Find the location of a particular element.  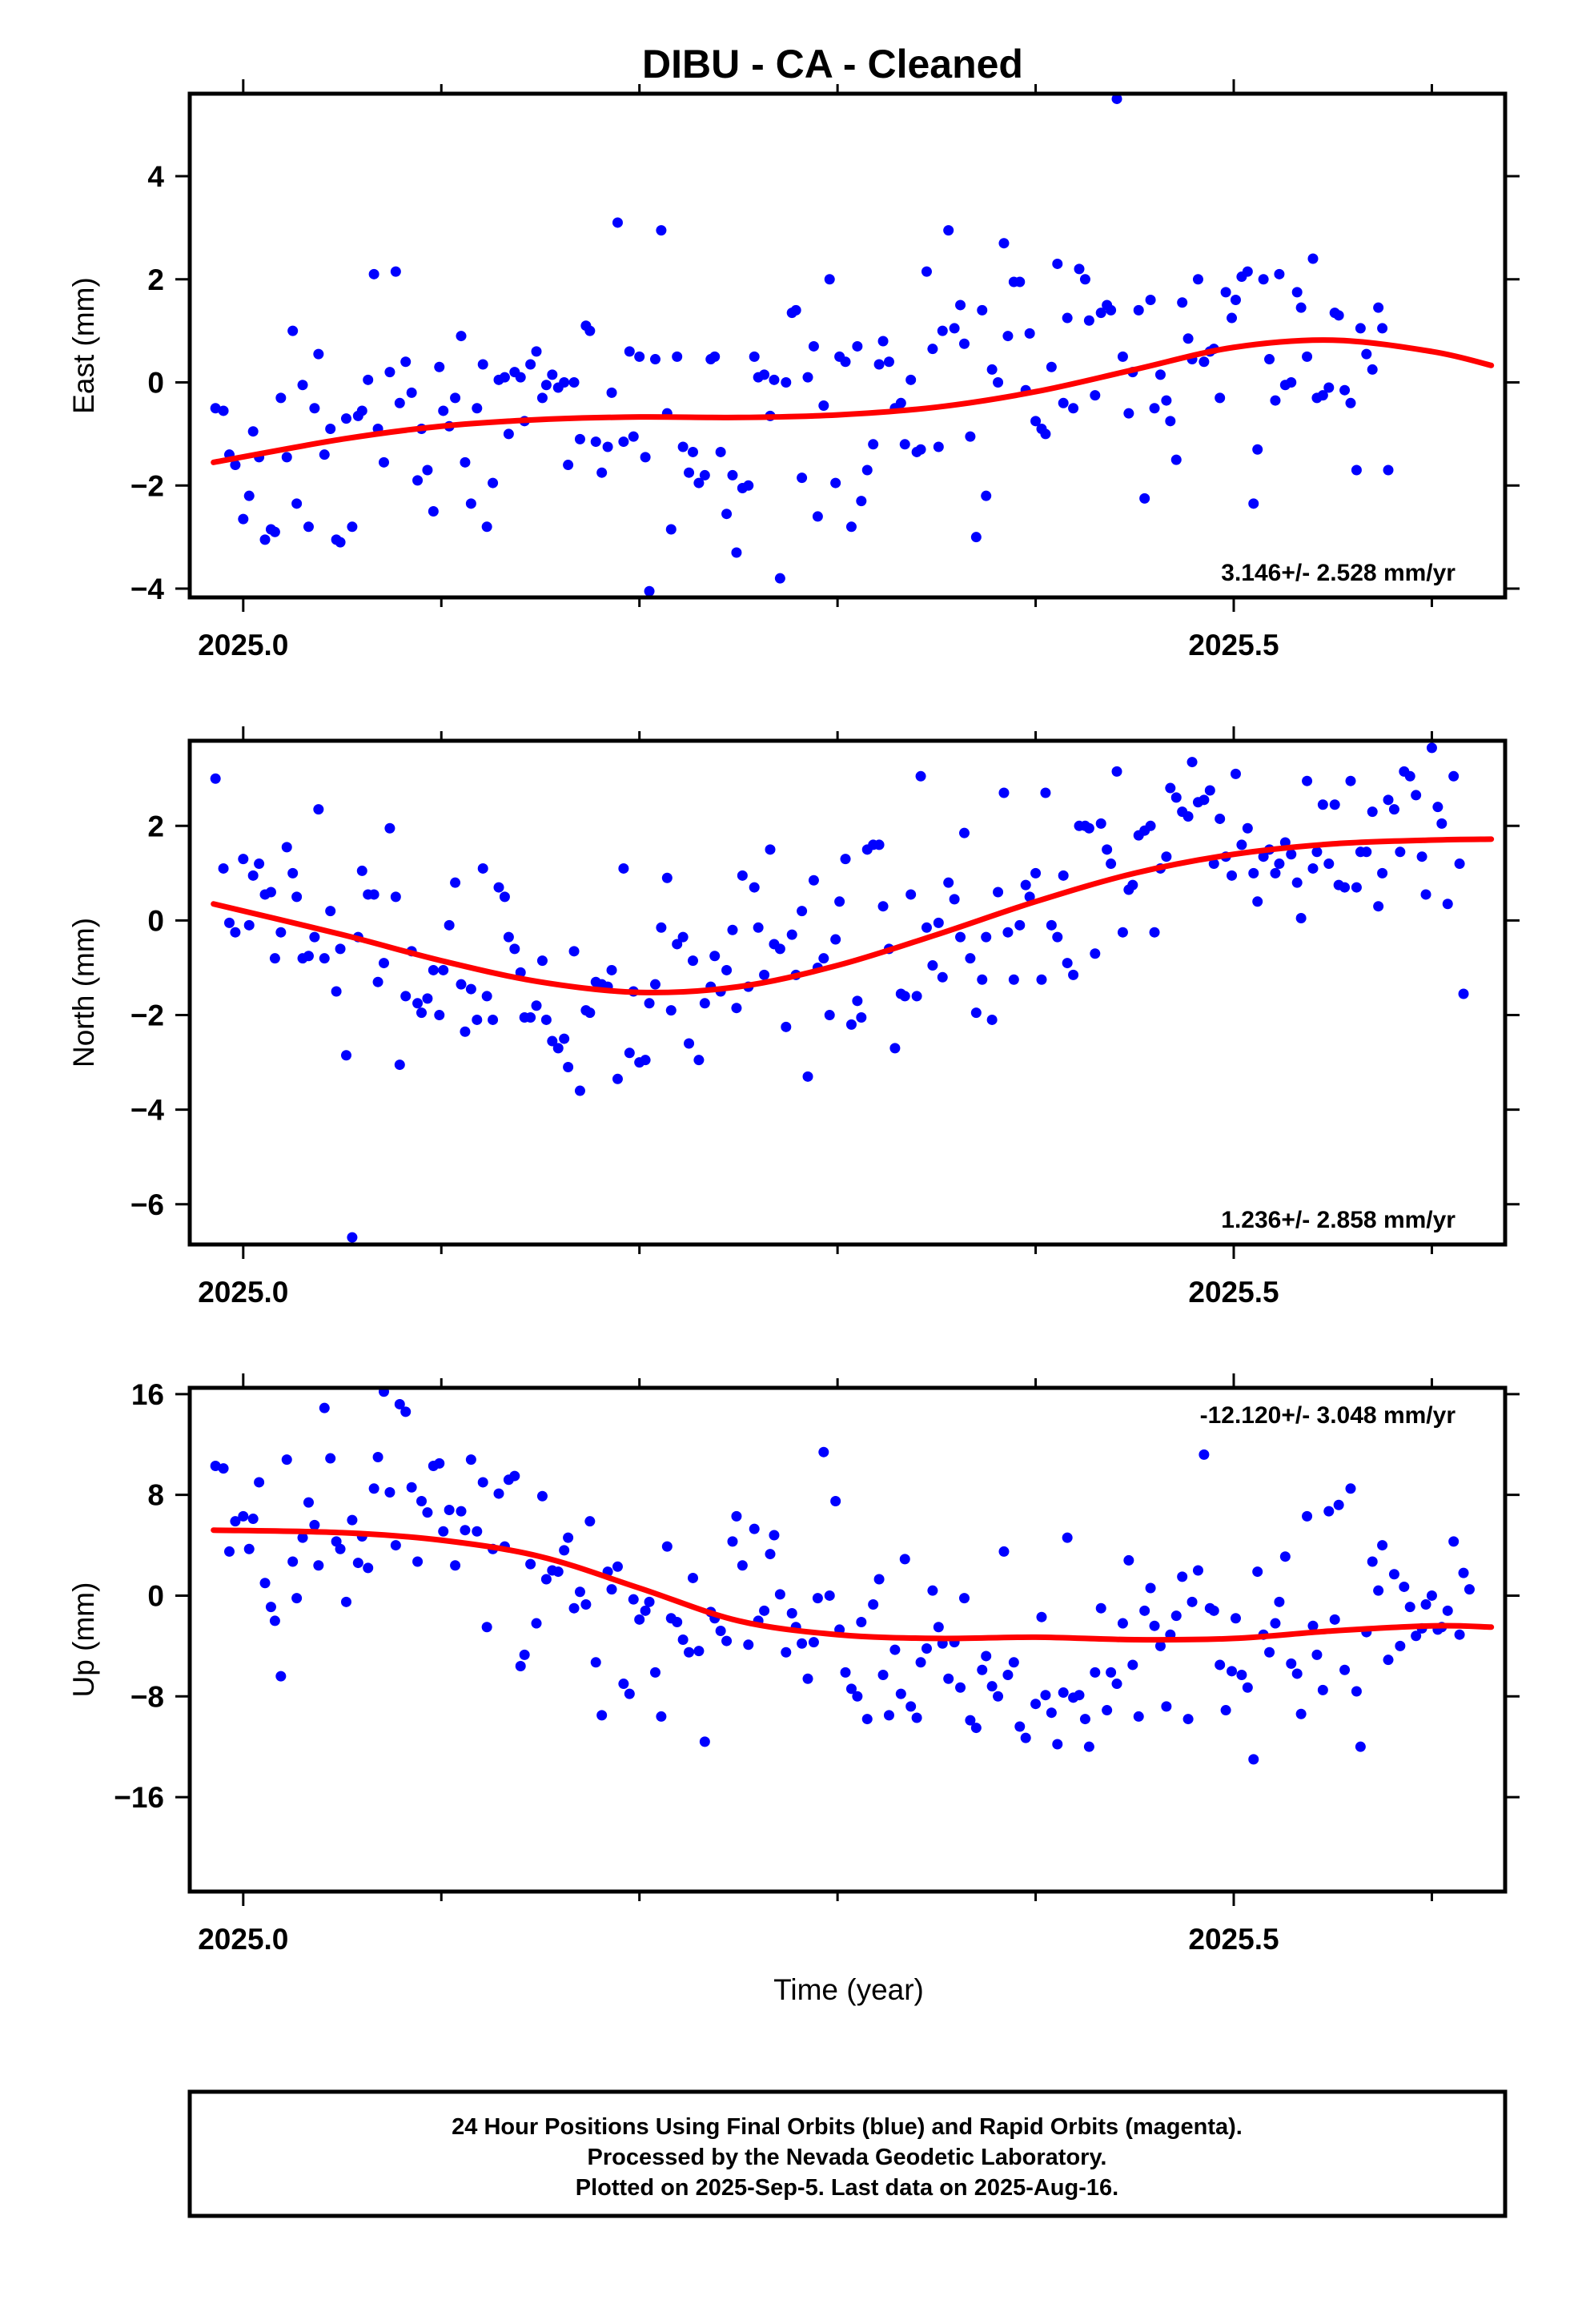

up-x-tick-label: 2025.5 is located at coordinates (1233, 1940).